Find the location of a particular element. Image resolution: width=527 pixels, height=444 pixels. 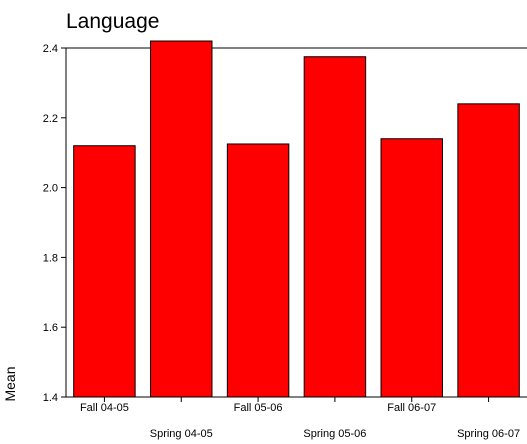

y-tick-label: 1.8 is located at coordinates (50, 258).